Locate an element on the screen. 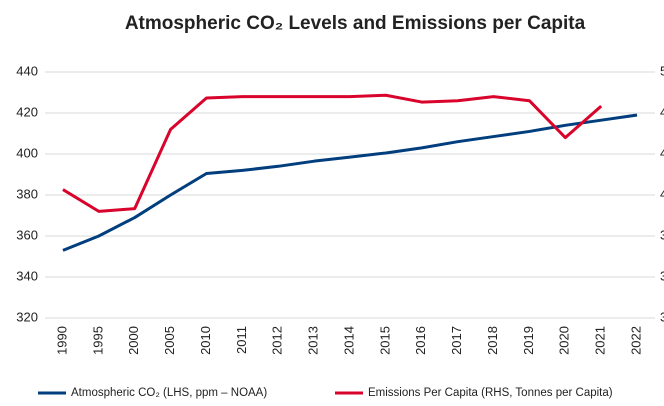  y2-tick-label: 4.4 is located at coordinates (662, 152).